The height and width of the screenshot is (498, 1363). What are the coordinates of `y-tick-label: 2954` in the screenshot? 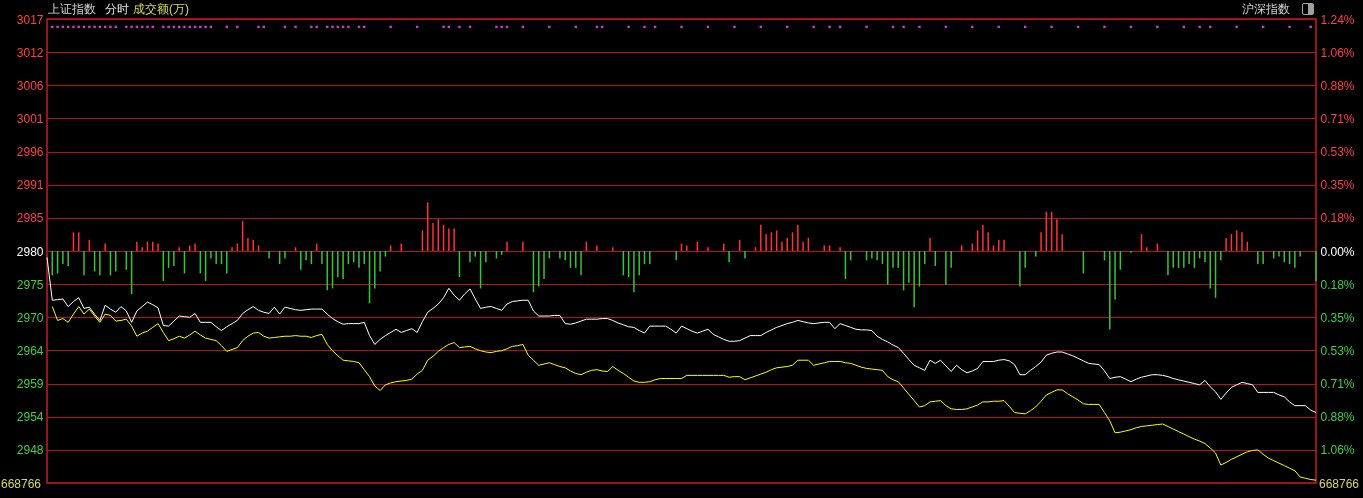 It's located at (30, 417).